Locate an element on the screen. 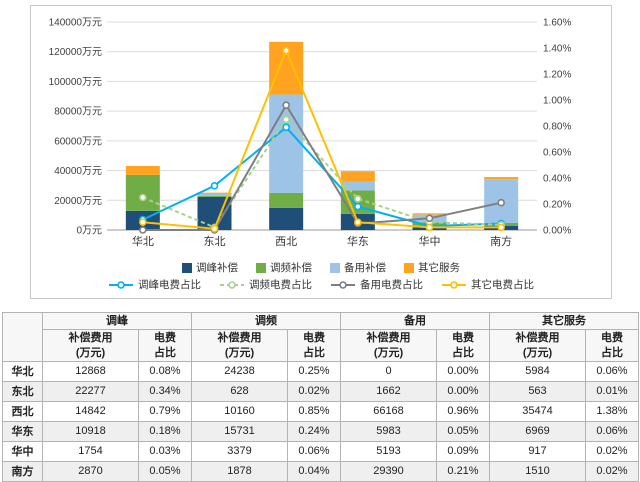  legend-line-series: 调峰电费占比 调频电费占比 备用电费占比 其它电费占比 is located at coordinates (321, 284).